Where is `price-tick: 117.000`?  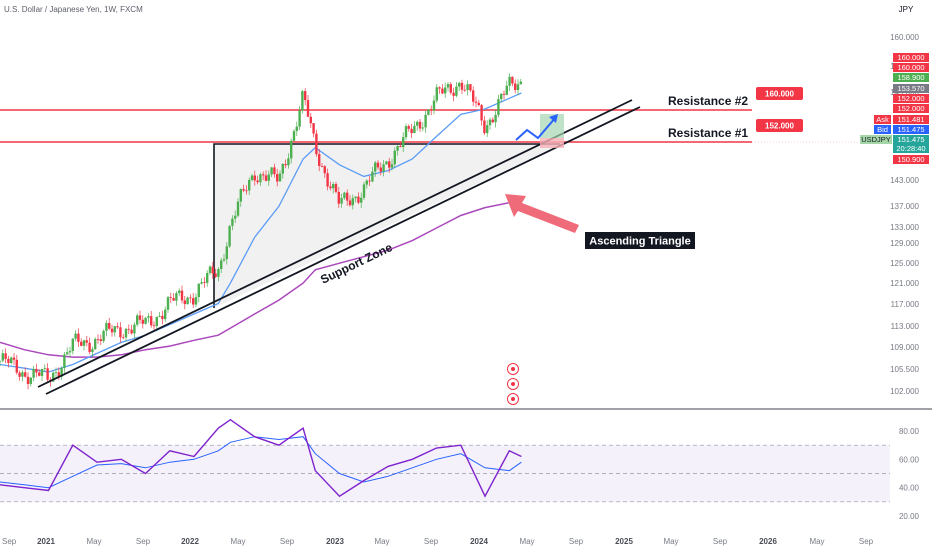
price-tick: 117.000 is located at coordinates (905, 304).